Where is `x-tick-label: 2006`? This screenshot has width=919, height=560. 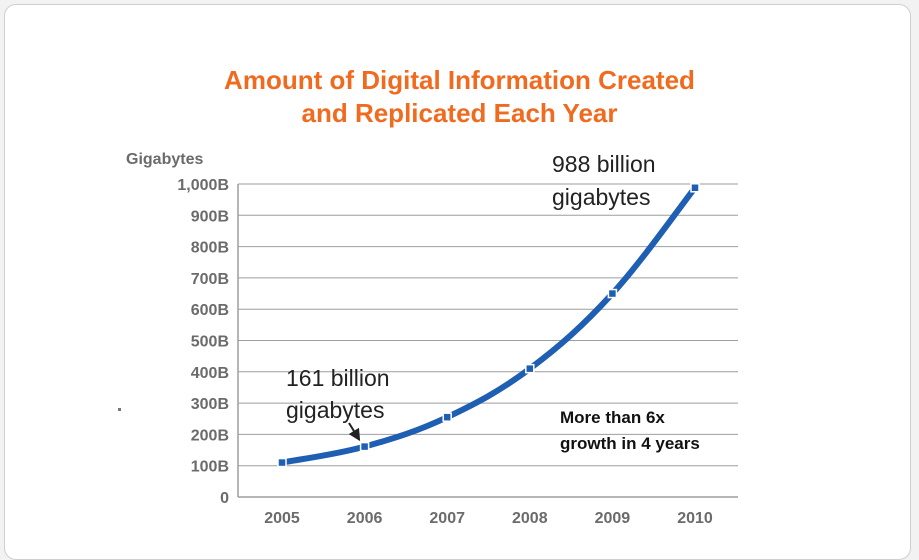 x-tick-label: 2006 is located at coordinates (365, 518).